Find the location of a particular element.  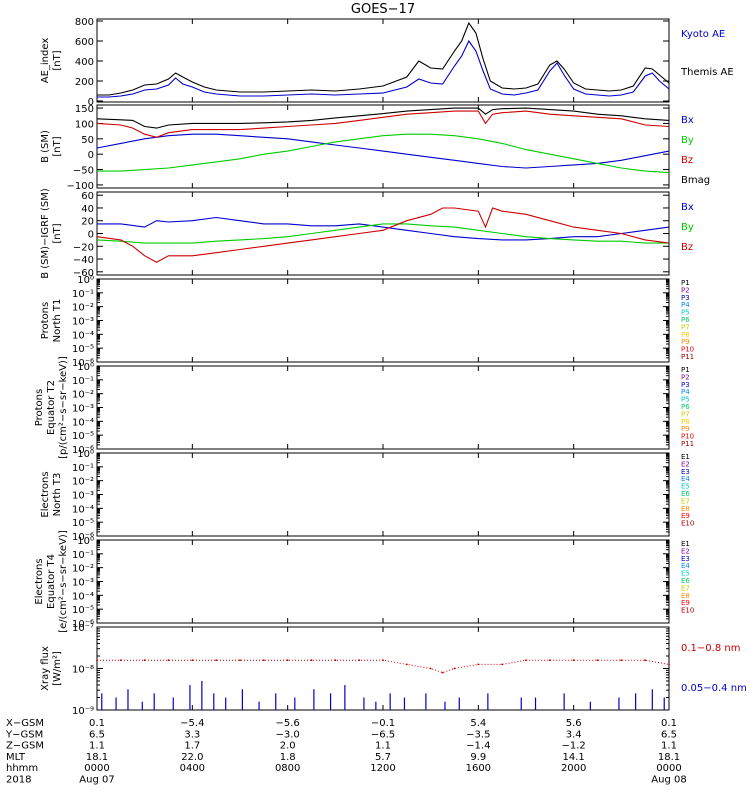

legend-entry: E8 is located at coordinates (685, 509).